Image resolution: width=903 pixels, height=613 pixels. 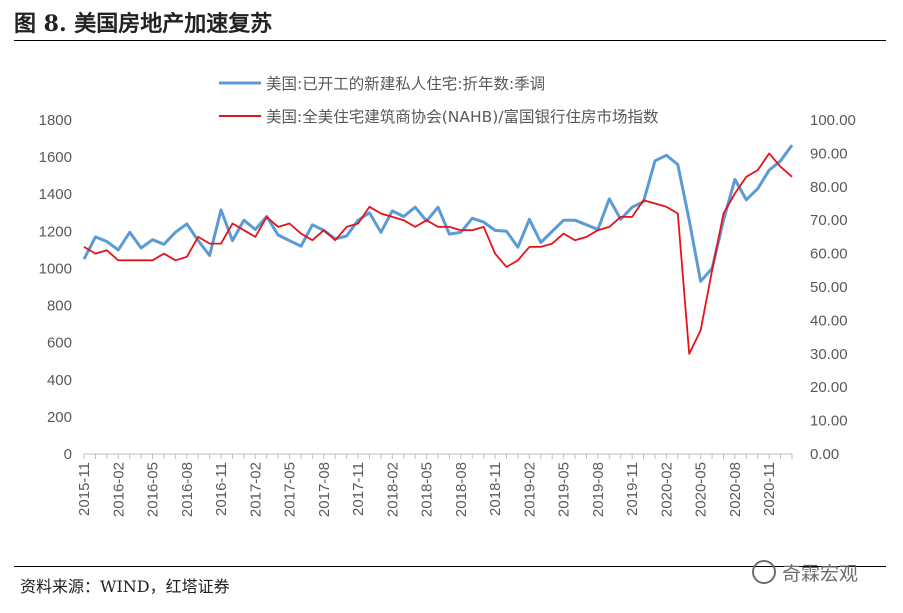 What do you see at coordinates (462, 117) in the screenshot?
I see `legend-label-nahb-index: 美国:全美住宅建筑商协会(NAHB)/富国银行住房市场指数` at bounding box center [462, 117].